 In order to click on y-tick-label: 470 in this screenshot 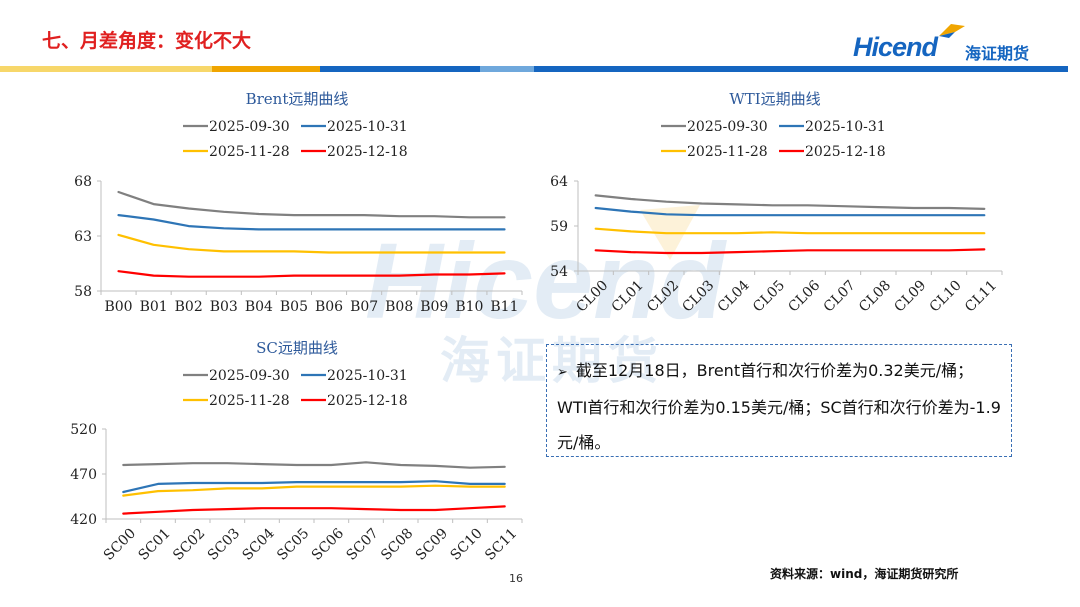, I will do `click(83, 475)`.